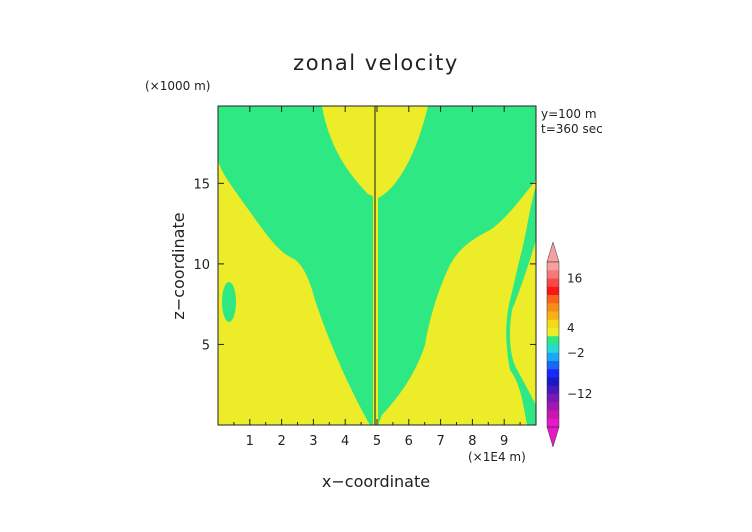 The height and width of the screenshot is (532, 752). I want to click on x-tick-label: 9, so click(504, 441).